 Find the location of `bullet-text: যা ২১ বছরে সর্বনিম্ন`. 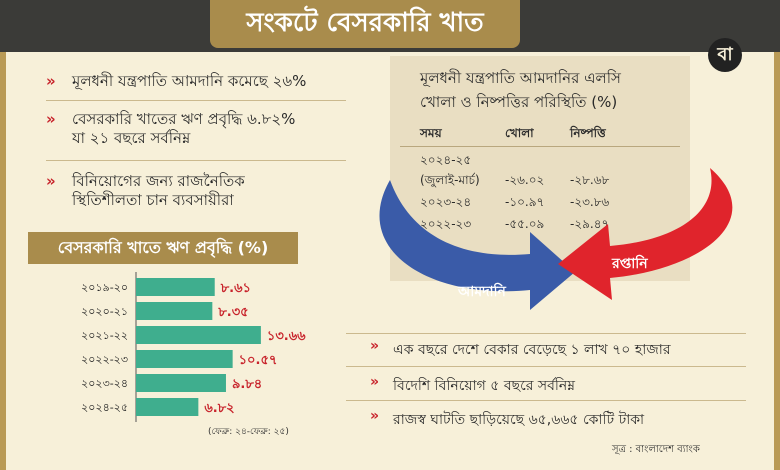

bullet-text: যা ২১ বছরে সর্বনিম্ন is located at coordinates (131, 138).